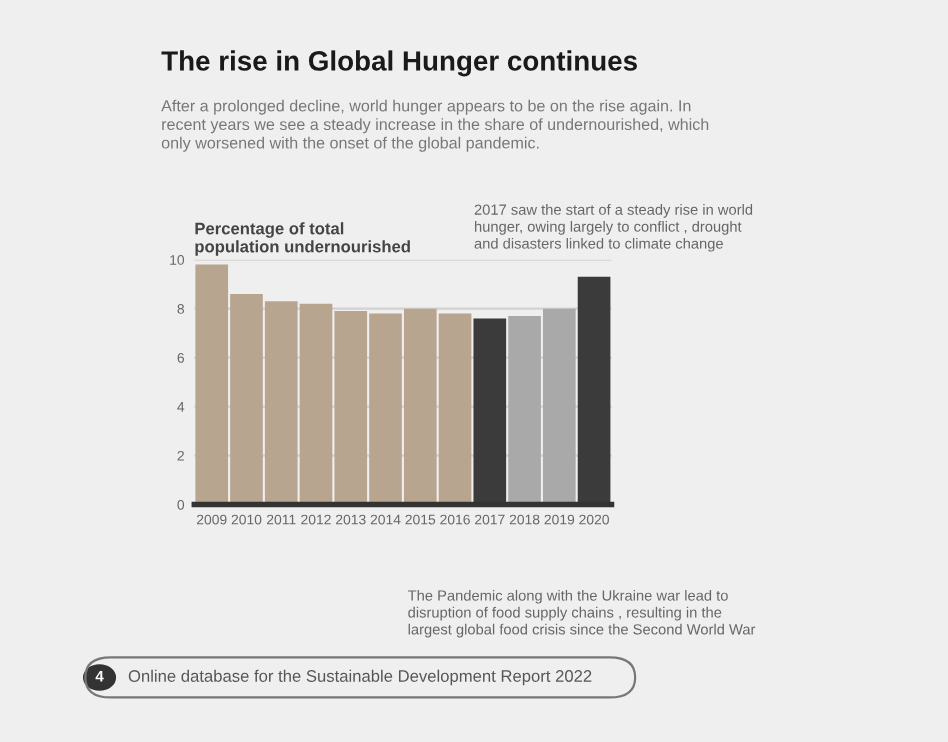  What do you see at coordinates (399, 63) in the screenshot?
I see `chart-title: The rise in Global Hunger continues` at bounding box center [399, 63].